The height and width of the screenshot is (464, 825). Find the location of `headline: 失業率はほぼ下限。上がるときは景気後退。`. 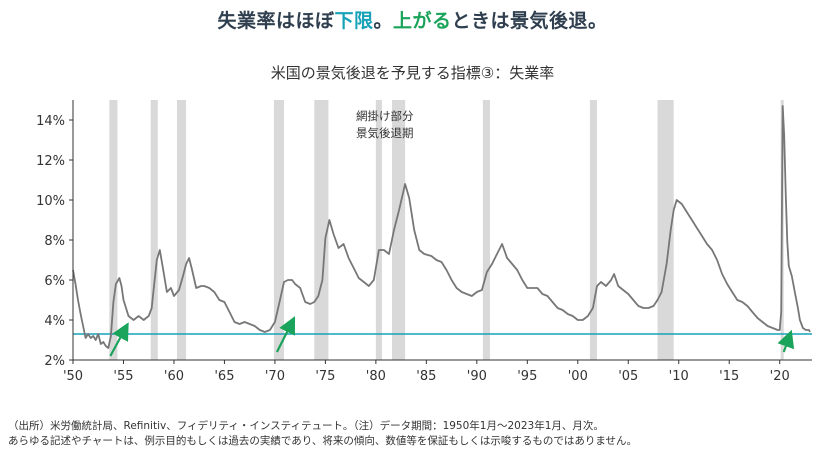

headline: 失業率はほぼ下限。上がるときは景気後退。 is located at coordinates (412, 19).